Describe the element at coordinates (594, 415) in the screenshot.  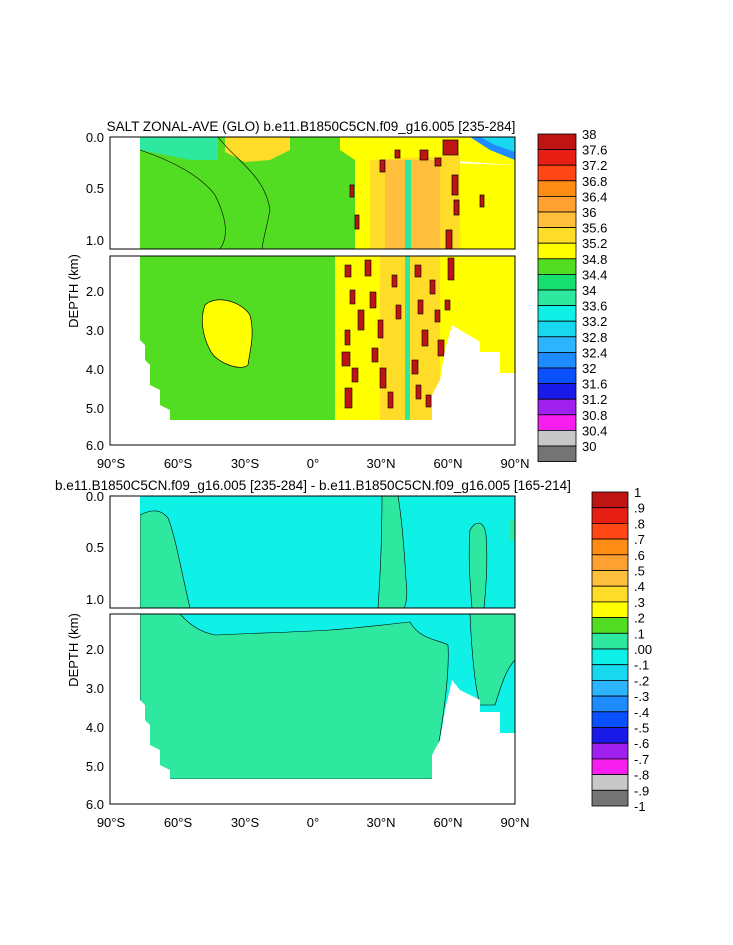
I see `colorbar-label: 30.8` at that location.